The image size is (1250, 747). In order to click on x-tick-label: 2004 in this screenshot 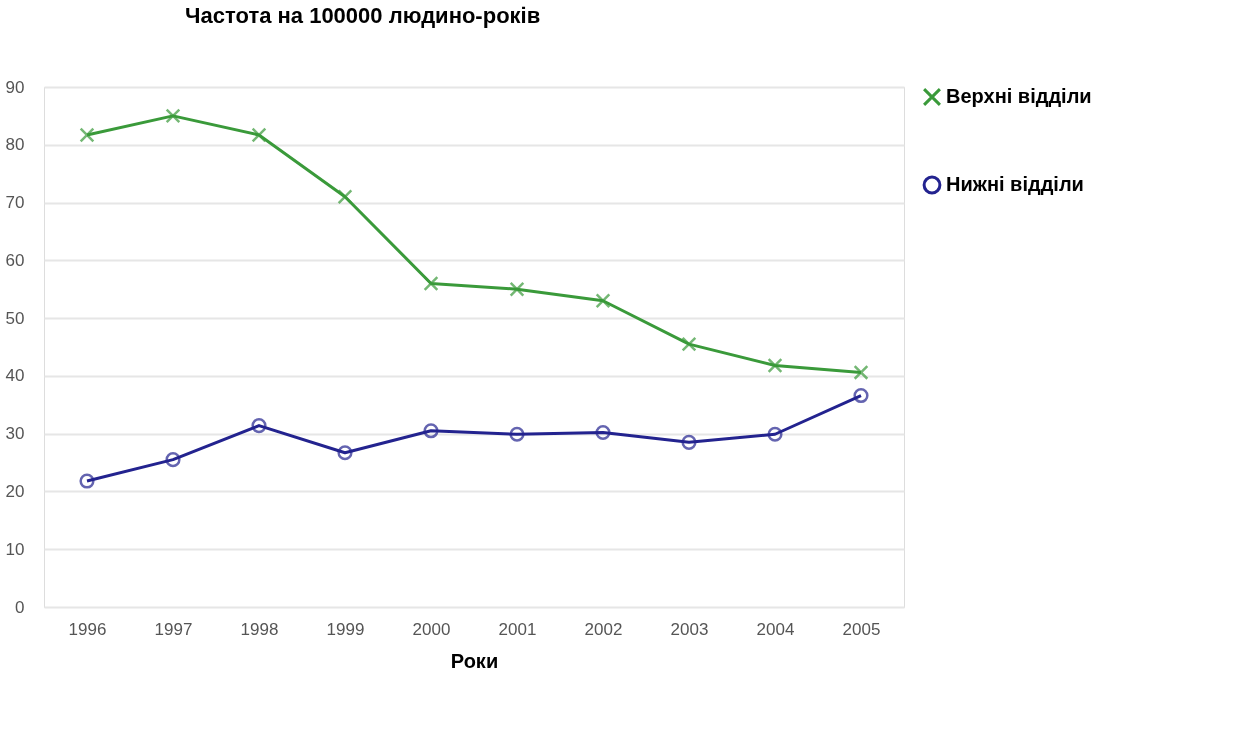, I will do `click(775, 629)`.